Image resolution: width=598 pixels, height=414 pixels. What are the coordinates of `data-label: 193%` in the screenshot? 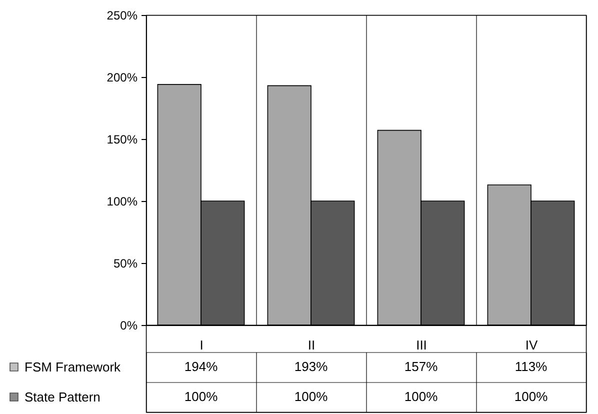 It's located at (311, 366).